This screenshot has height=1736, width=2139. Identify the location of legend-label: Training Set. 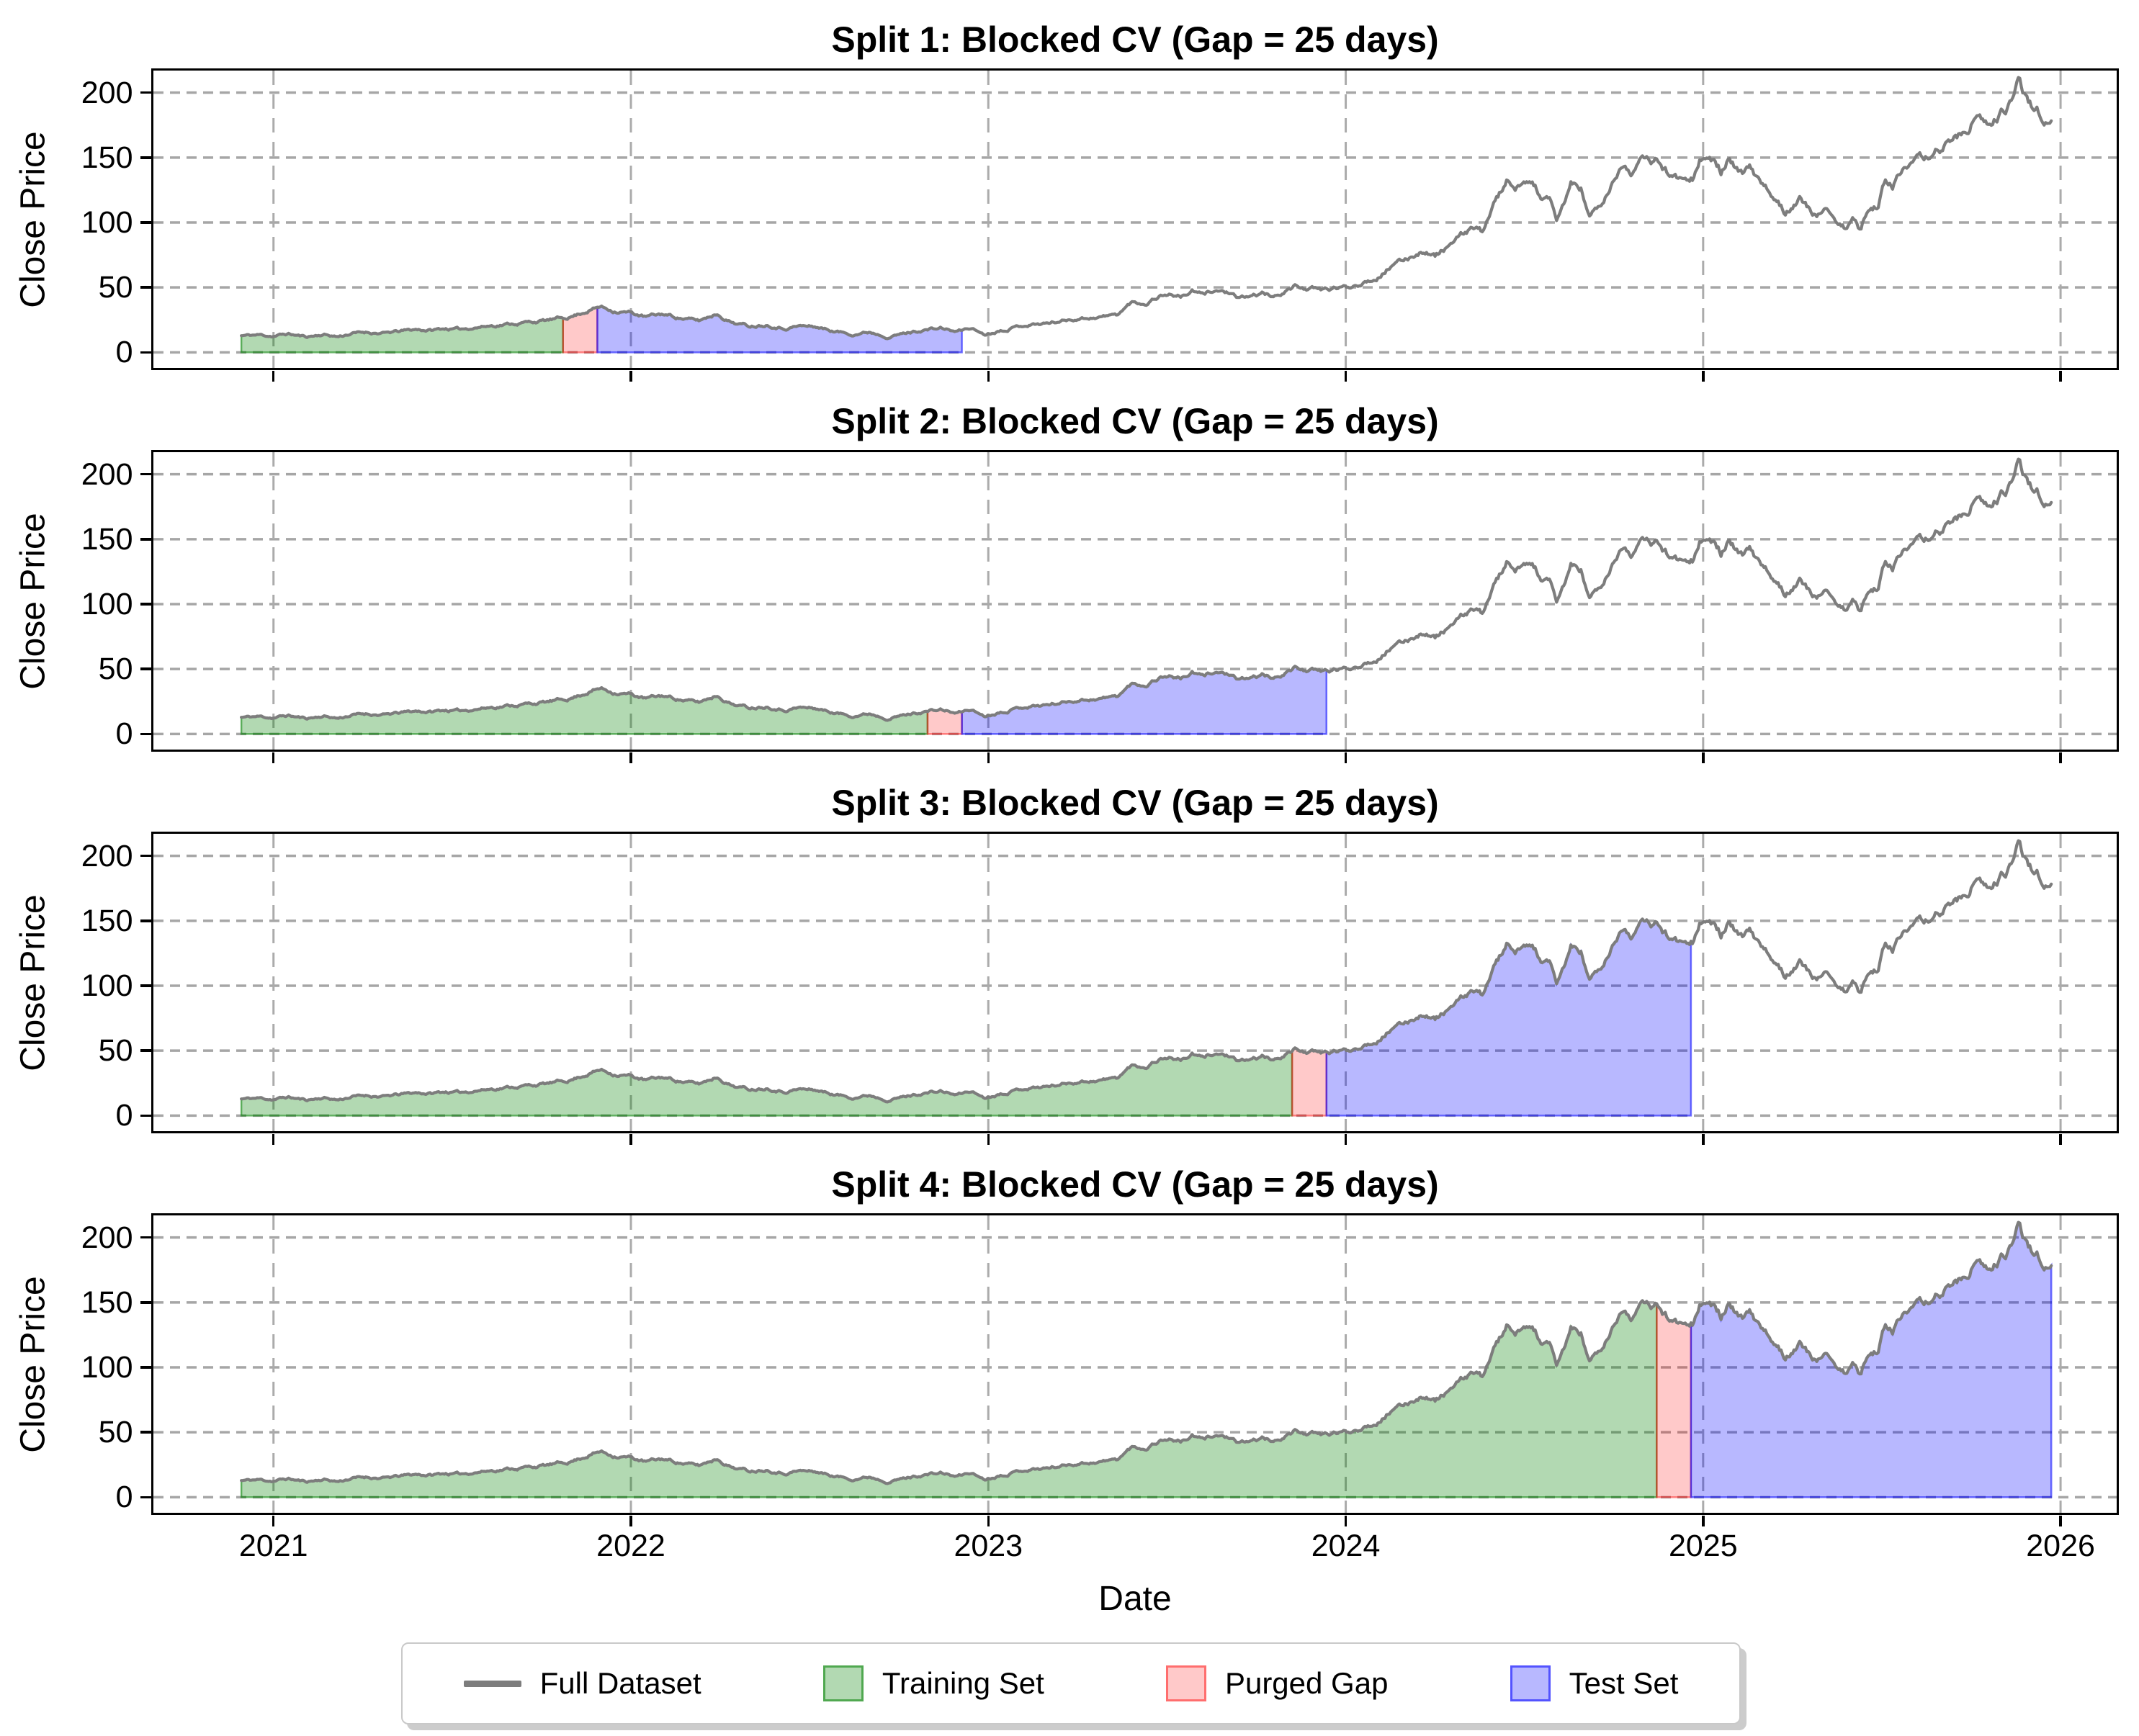
(963, 1683).